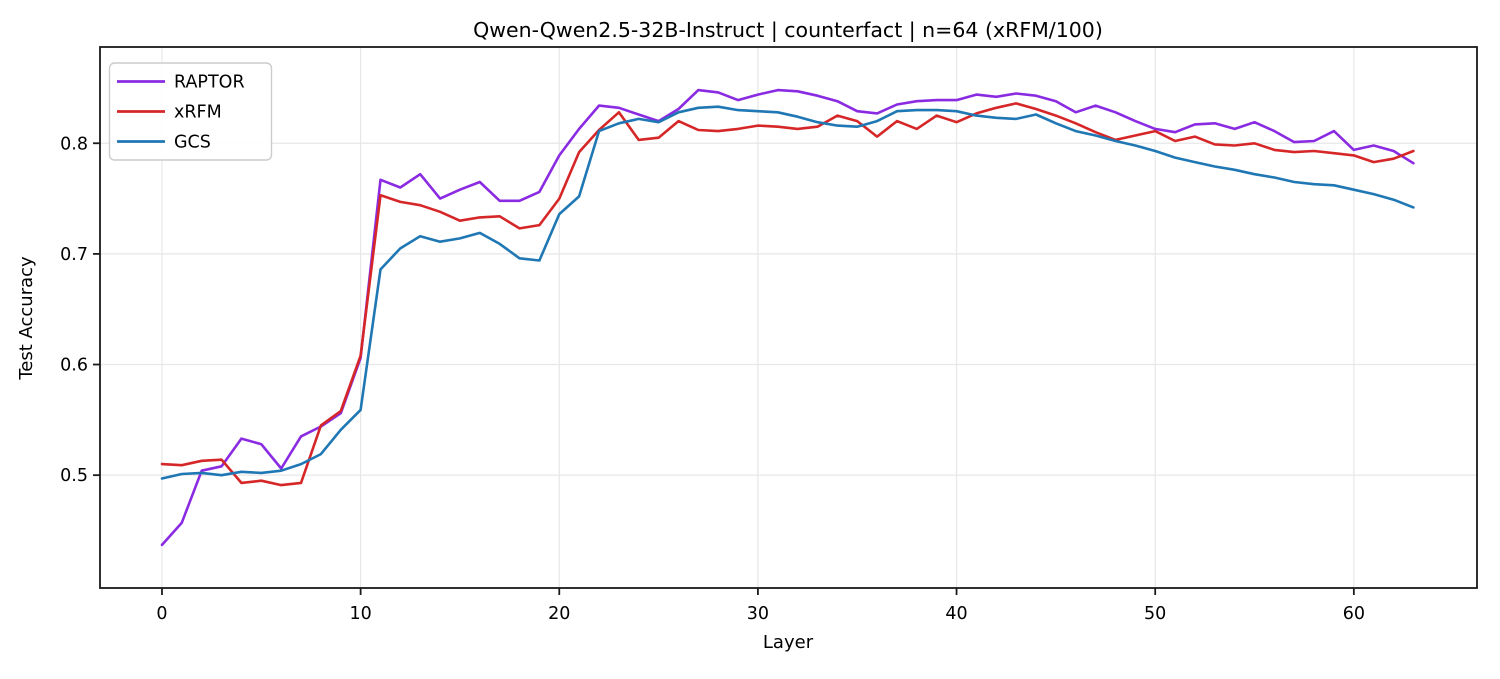 The image size is (1500, 679). What do you see at coordinates (161, 614) in the screenshot?
I see `x-tick-label: 0` at bounding box center [161, 614].